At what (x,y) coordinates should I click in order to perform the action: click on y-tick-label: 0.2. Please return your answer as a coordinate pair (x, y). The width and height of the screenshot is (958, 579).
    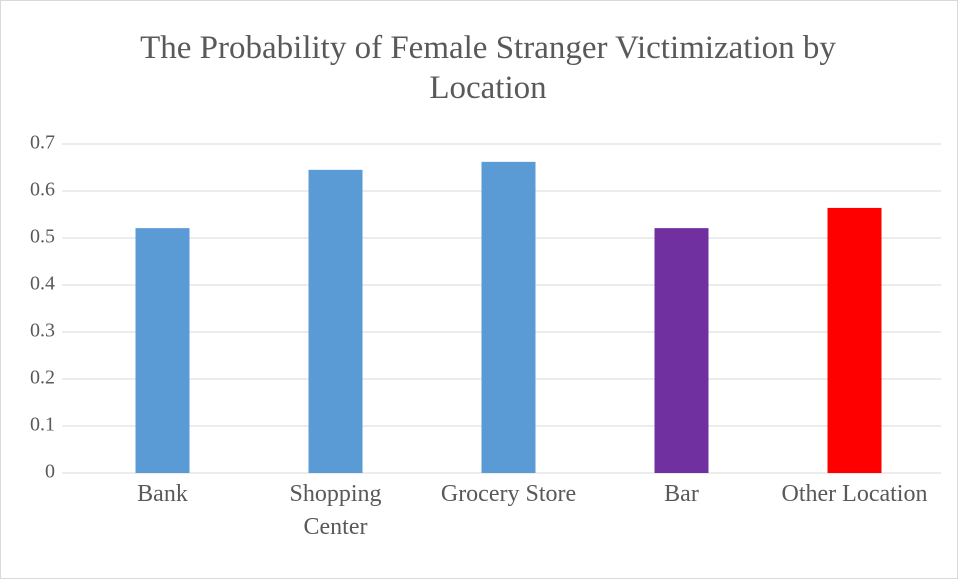
    Looking at the image, I should click on (42, 378).